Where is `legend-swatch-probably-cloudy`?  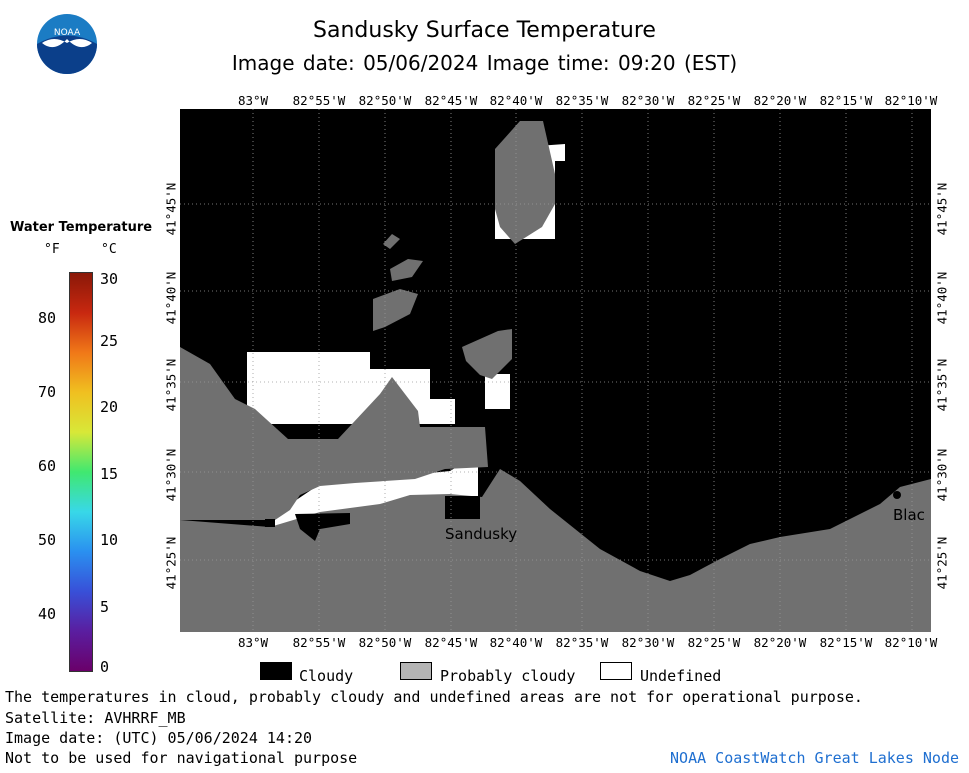
legend-swatch-probably-cloudy is located at coordinates (416, 671).